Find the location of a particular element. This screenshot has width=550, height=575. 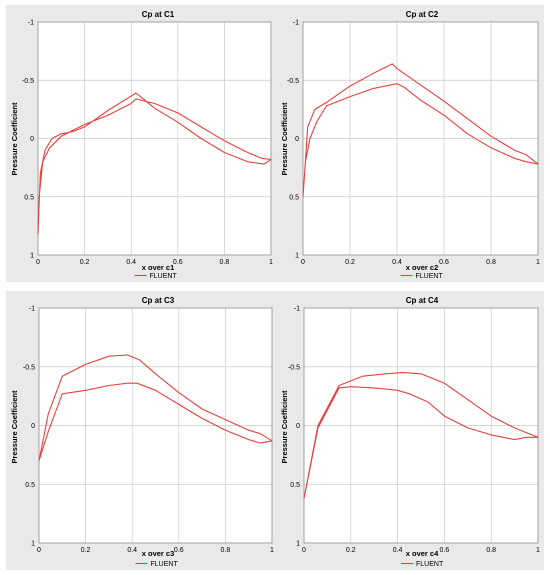

chart-title: Cp at C2 is located at coordinates (422, 14).